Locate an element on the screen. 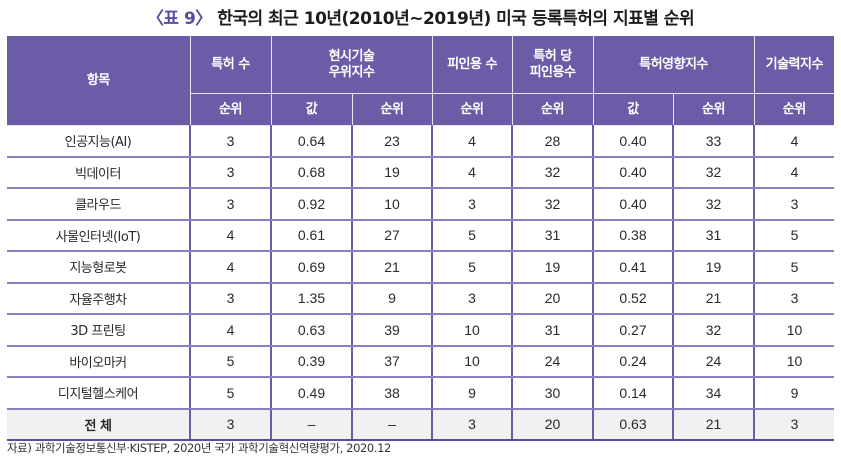 The width and height of the screenshot is (841, 464). cell-pii-rank: 33 is located at coordinates (713, 141).